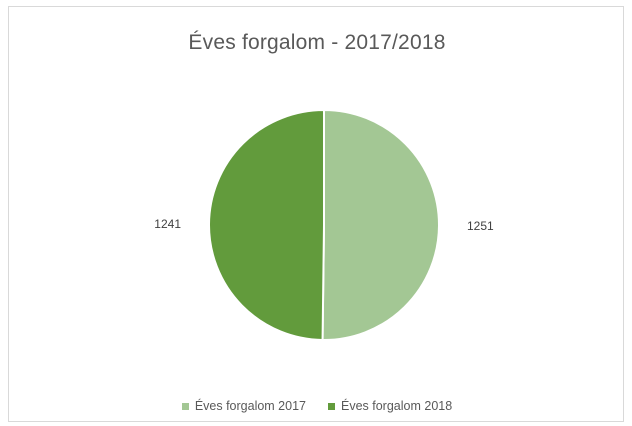 Image resolution: width=632 pixels, height=426 pixels. I want to click on data-label-2017: 1251, so click(480, 226).